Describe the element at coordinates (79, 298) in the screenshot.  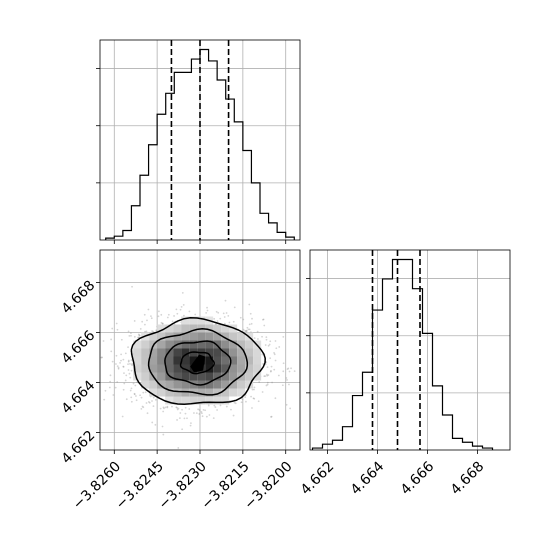
I see `y-tick-label: 4.668` at that location.